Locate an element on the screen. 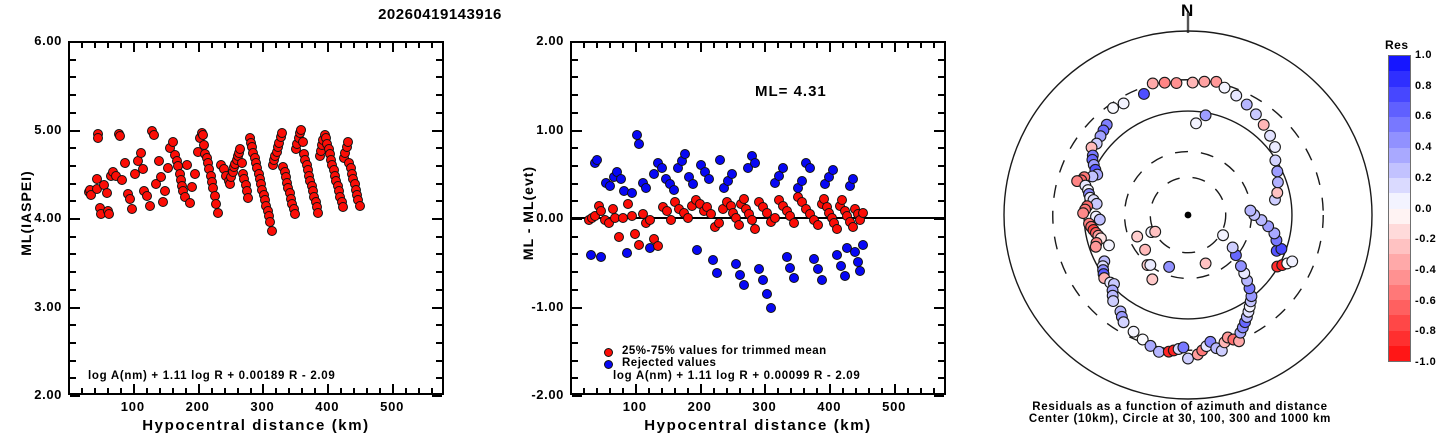  y-tick-label: 1.00 is located at coordinates (550, 129).